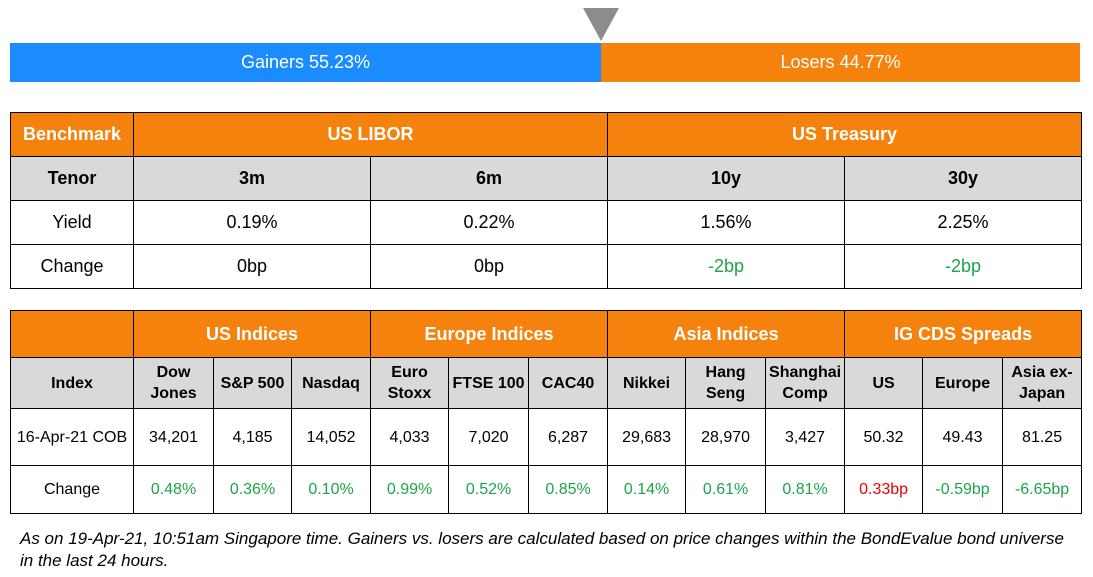  What do you see at coordinates (72, 222) in the screenshot?
I see `yield-label: Yield` at bounding box center [72, 222].